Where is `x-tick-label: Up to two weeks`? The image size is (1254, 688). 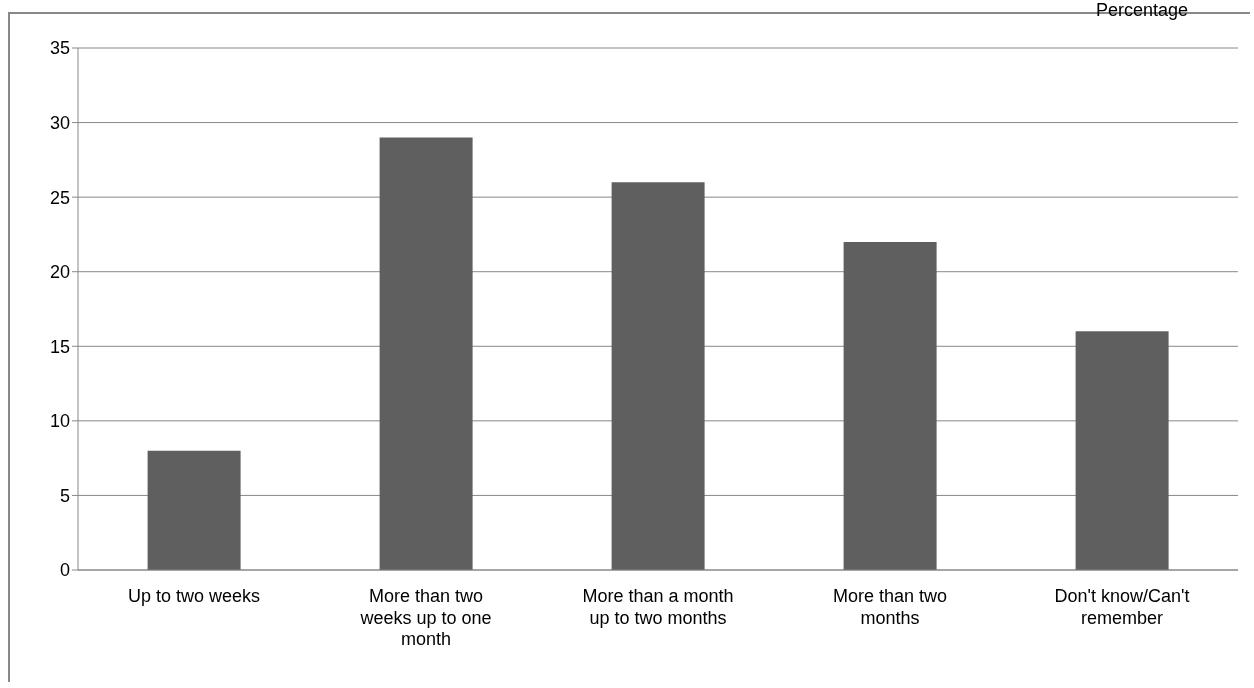 x-tick-label: Up to two weeks is located at coordinates (194, 596).